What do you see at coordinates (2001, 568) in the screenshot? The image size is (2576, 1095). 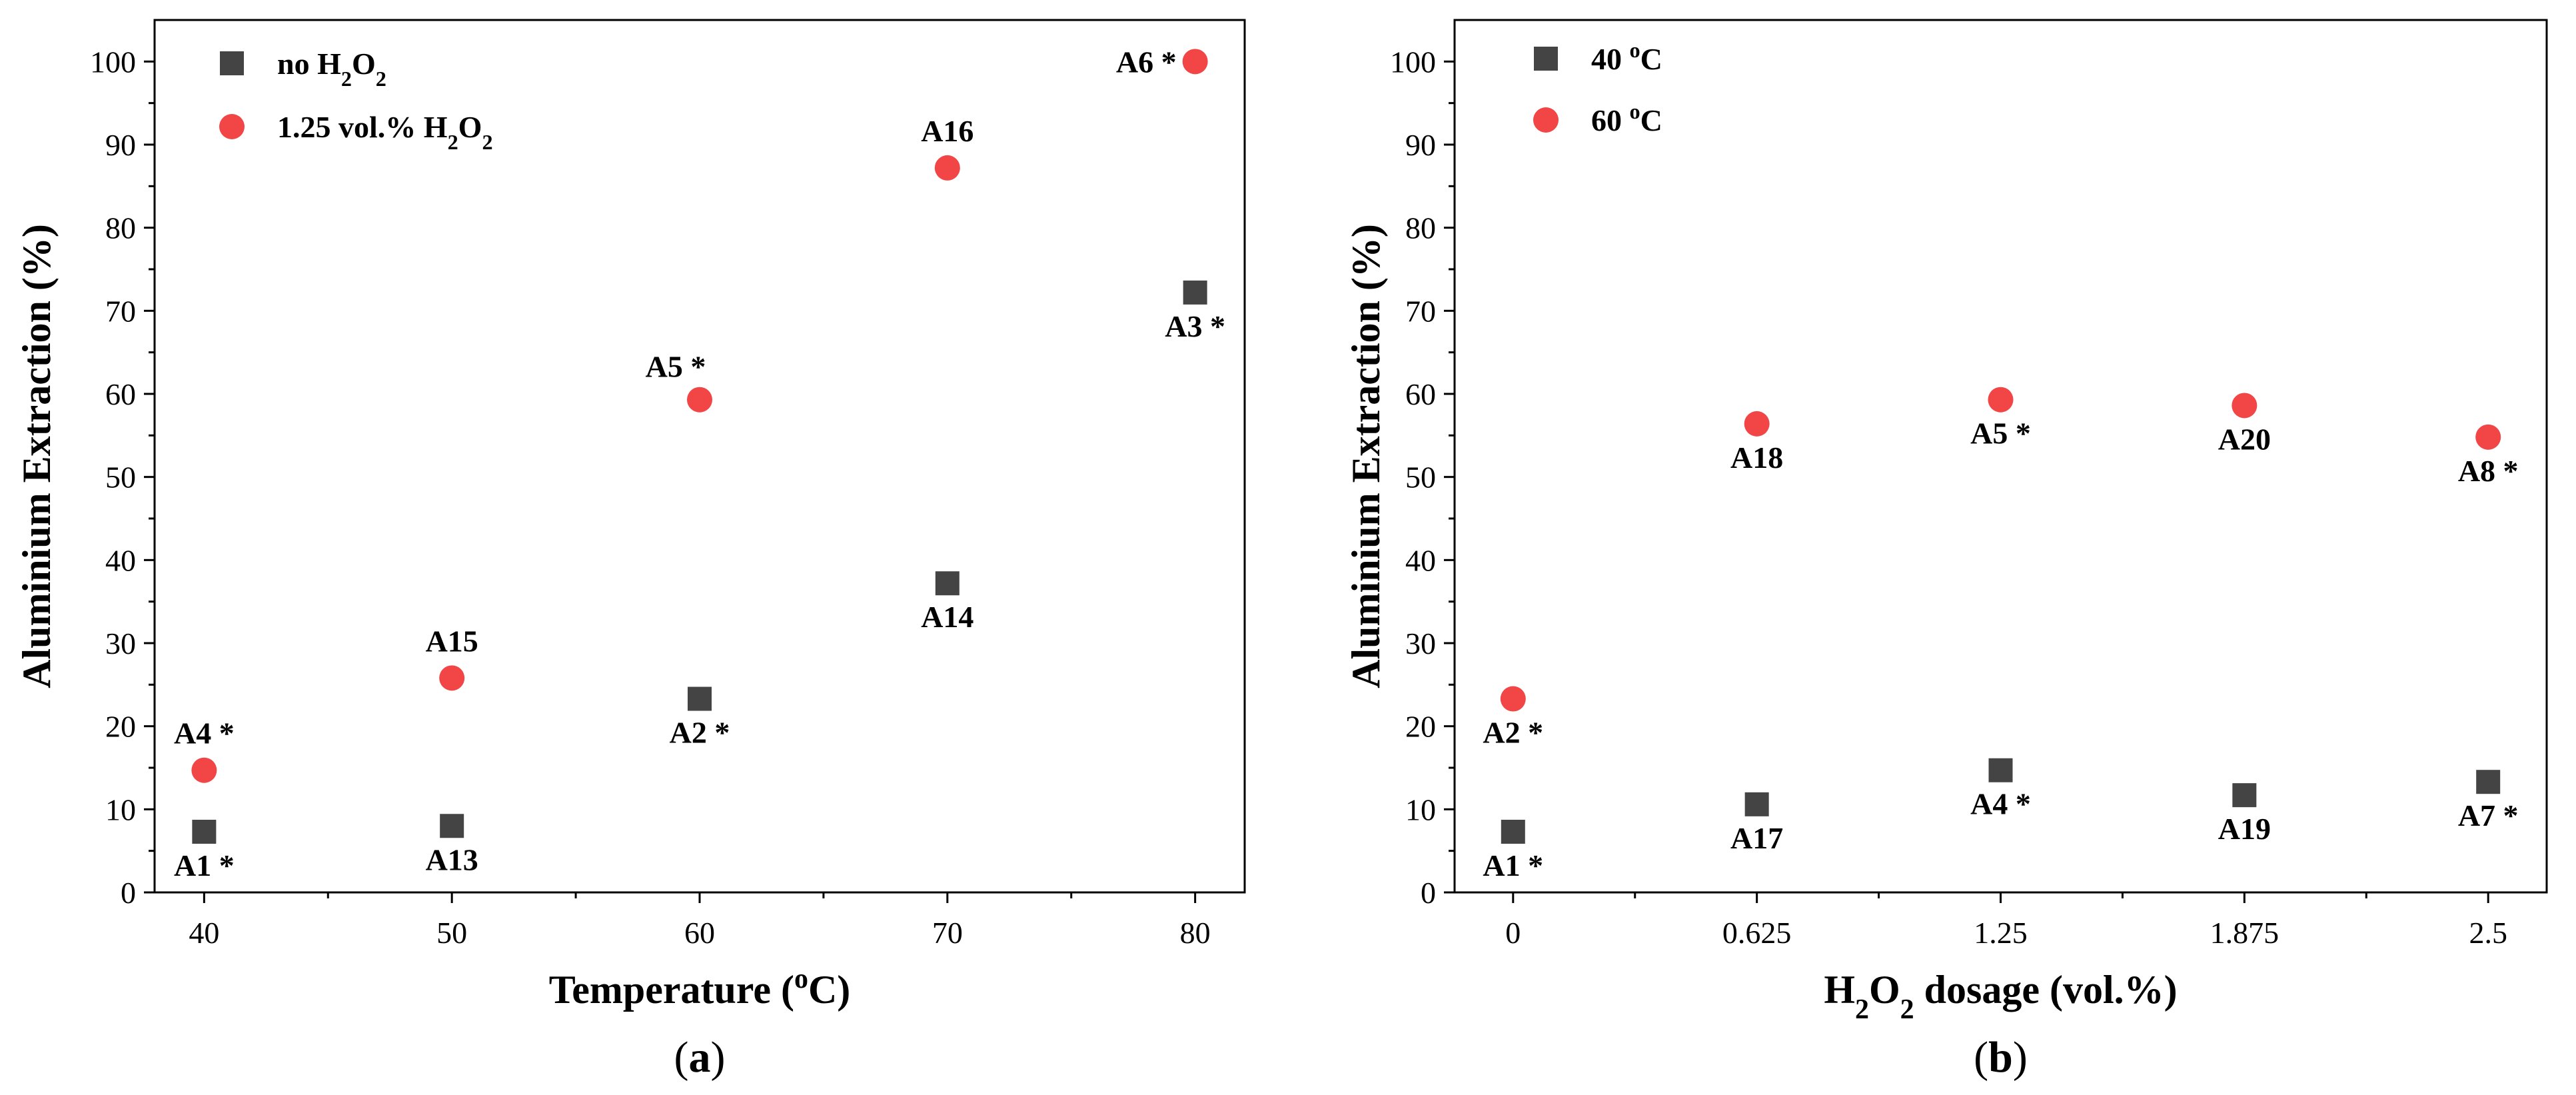 I see `series-circles: A2 * A18 A5 * A20 A8 *` at bounding box center [2001, 568].